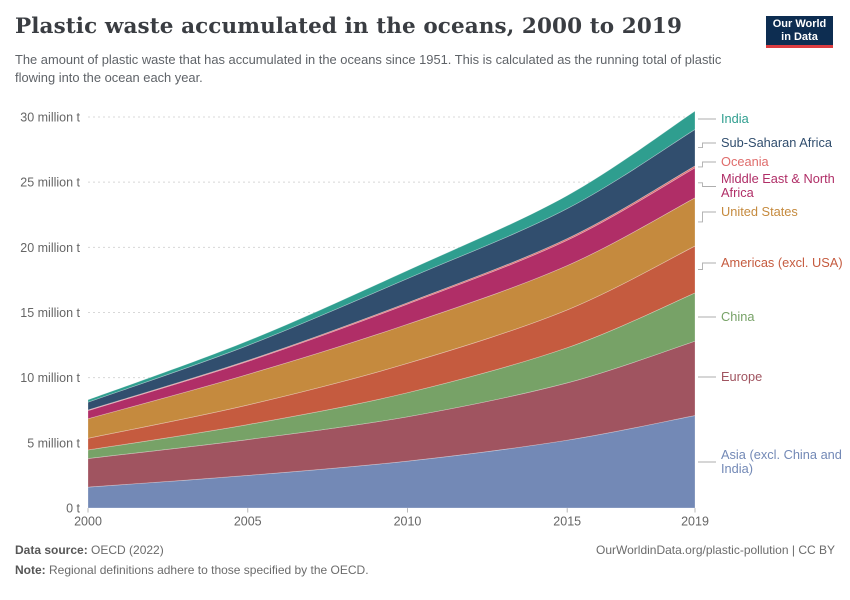  What do you see at coordinates (248, 522) in the screenshot?
I see `x-axis-tick-label: 2005` at bounding box center [248, 522].